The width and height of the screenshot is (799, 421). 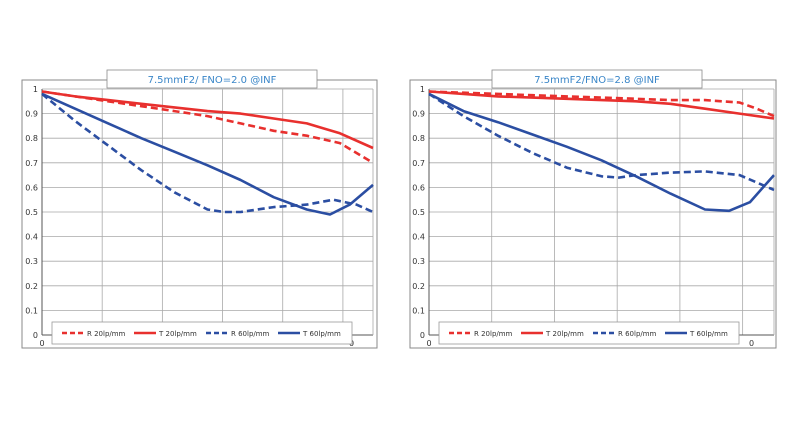 I want to click on series-line-r-20lp-mm, so click(x=601, y=104).